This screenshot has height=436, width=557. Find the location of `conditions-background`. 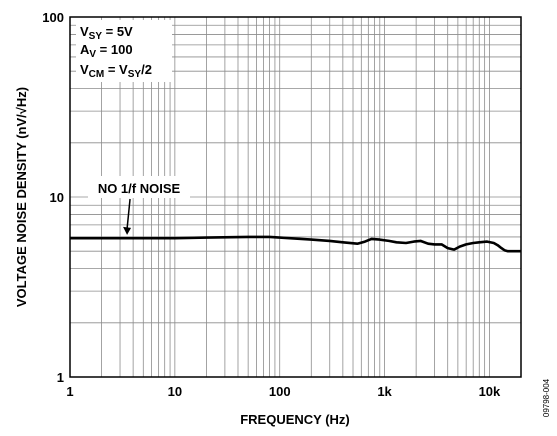

conditions-background is located at coordinates (124, 51).